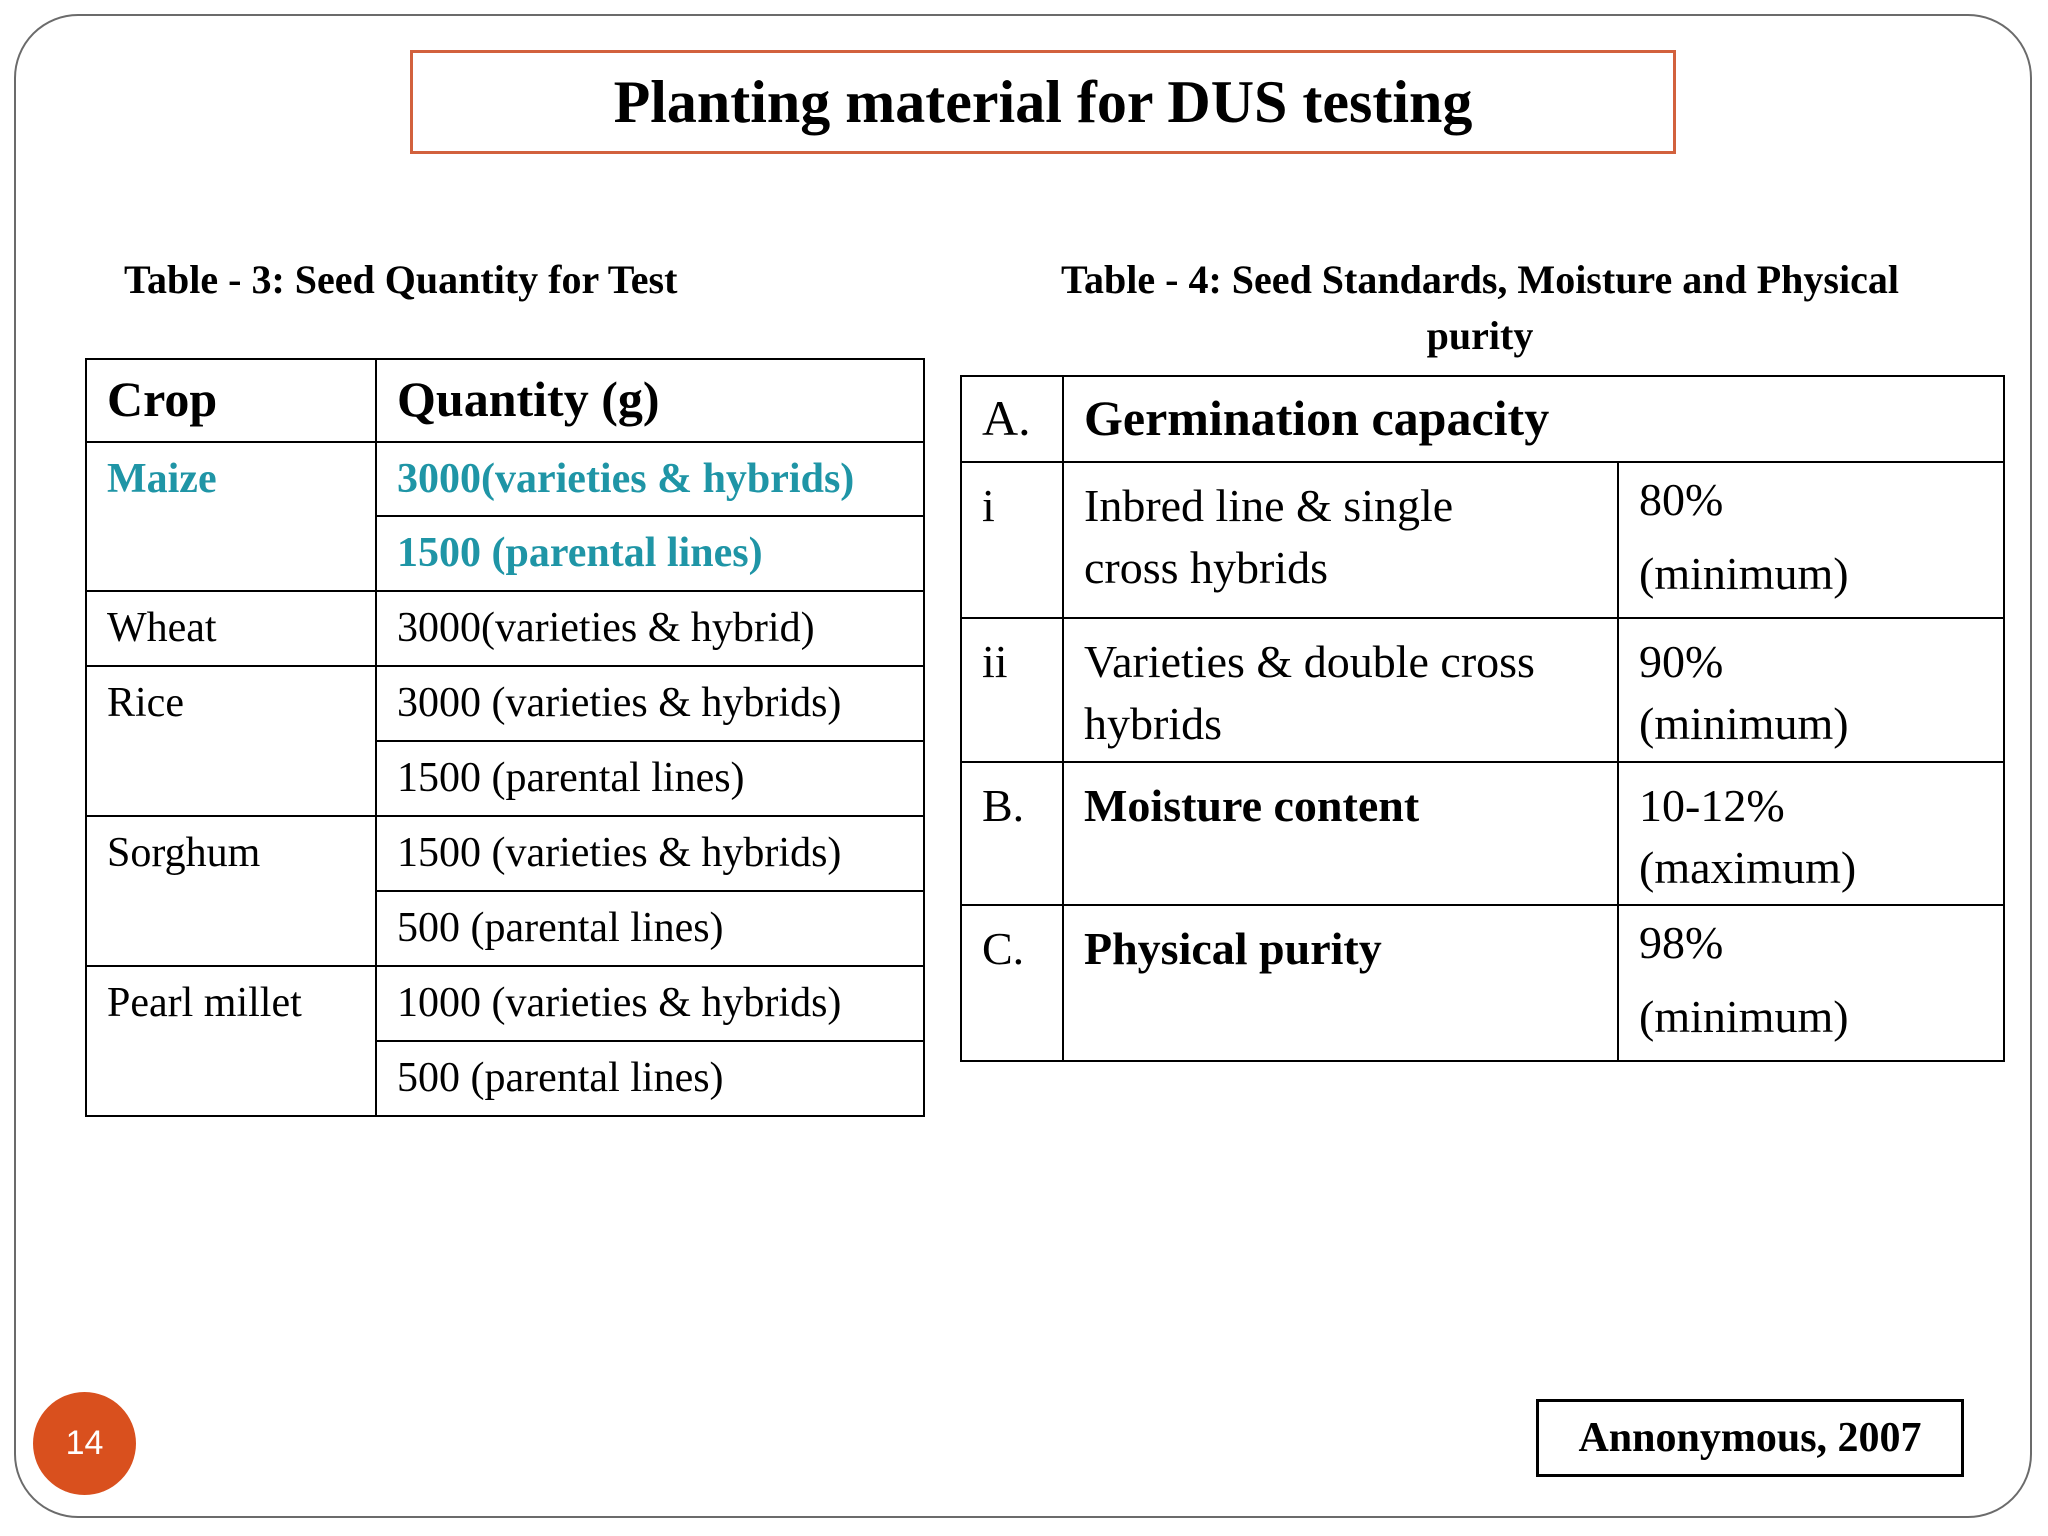 This screenshot has width=2048, height=1536. I want to click on section-a-title: Germination capacity, so click(1533, 419).